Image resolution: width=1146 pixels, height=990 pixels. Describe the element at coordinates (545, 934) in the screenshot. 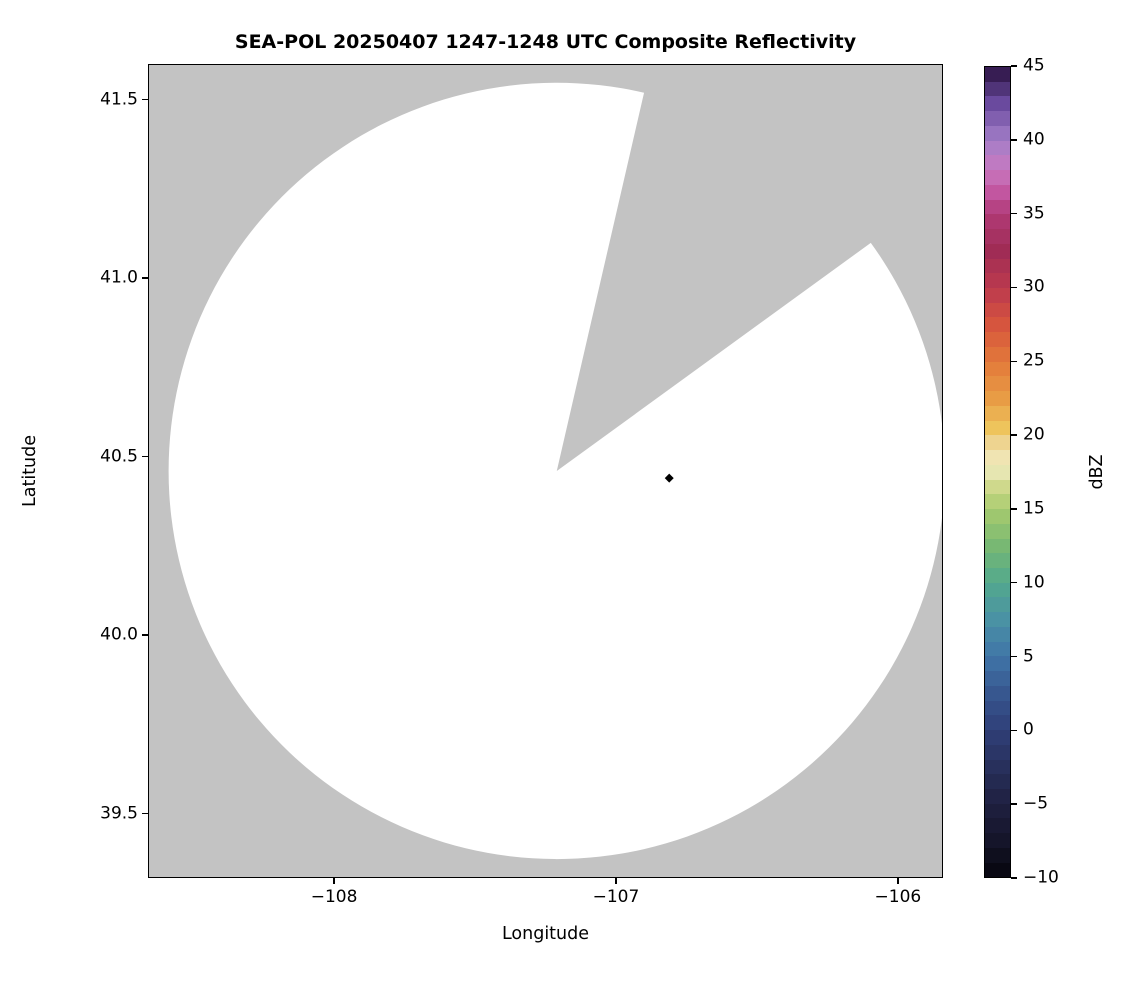

I see `x-axis-label: Longitude` at that location.